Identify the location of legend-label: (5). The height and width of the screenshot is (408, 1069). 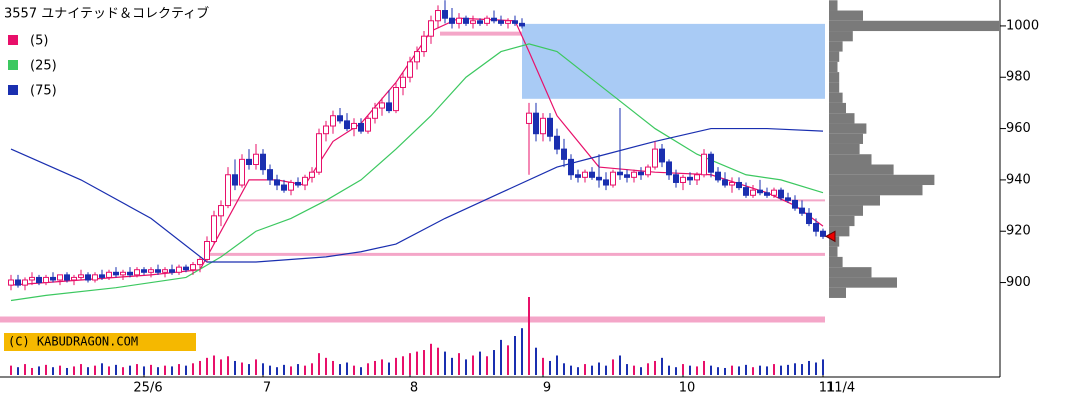
(39, 41).